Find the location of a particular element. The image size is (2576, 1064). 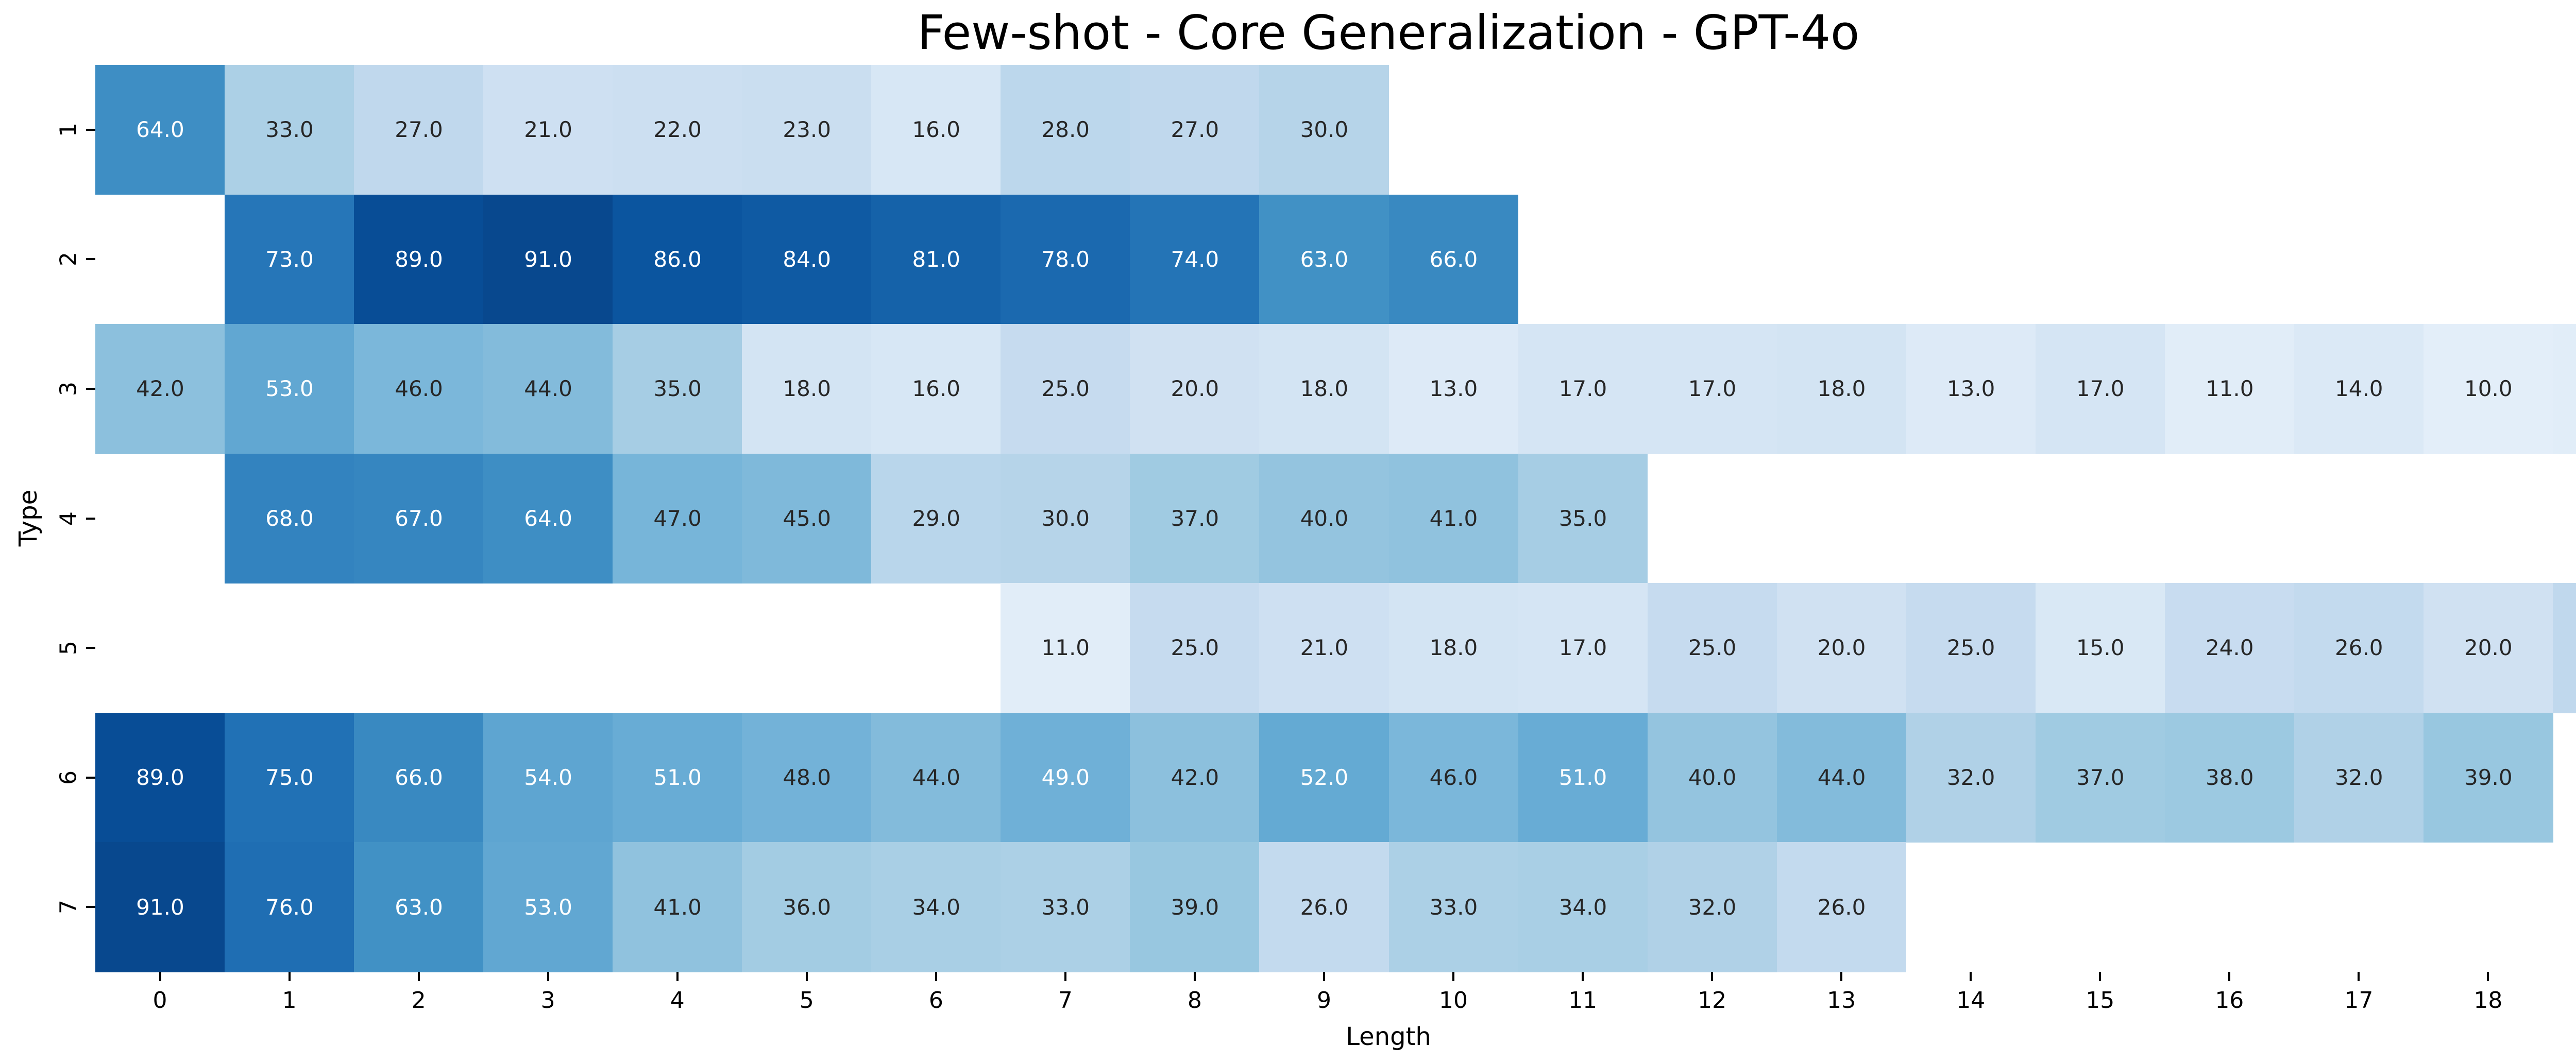

heatmap-cell: 41.0 is located at coordinates (1453, 518).